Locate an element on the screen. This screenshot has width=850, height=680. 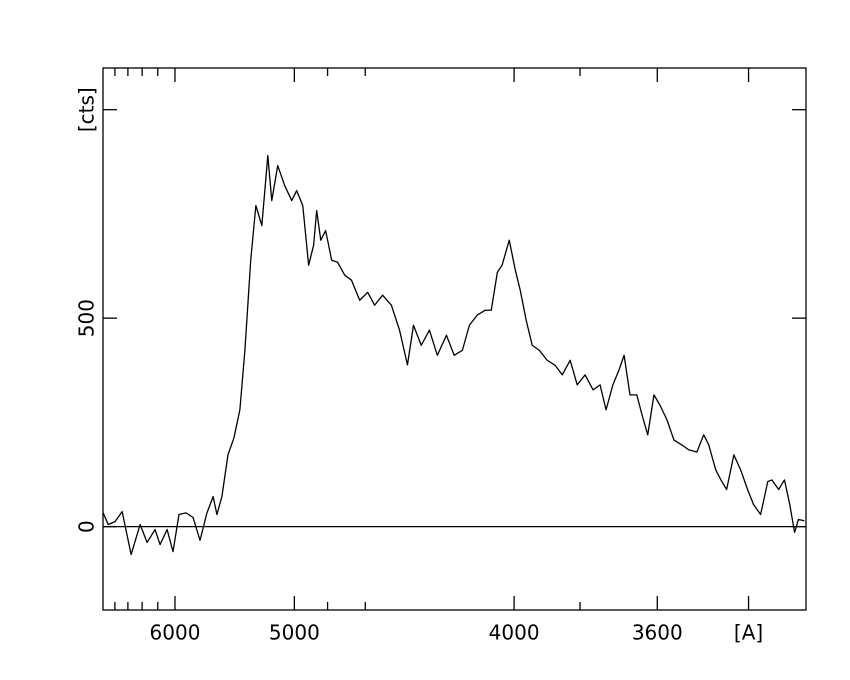
x-tick-label: 3600 is located at coordinates (657, 633).